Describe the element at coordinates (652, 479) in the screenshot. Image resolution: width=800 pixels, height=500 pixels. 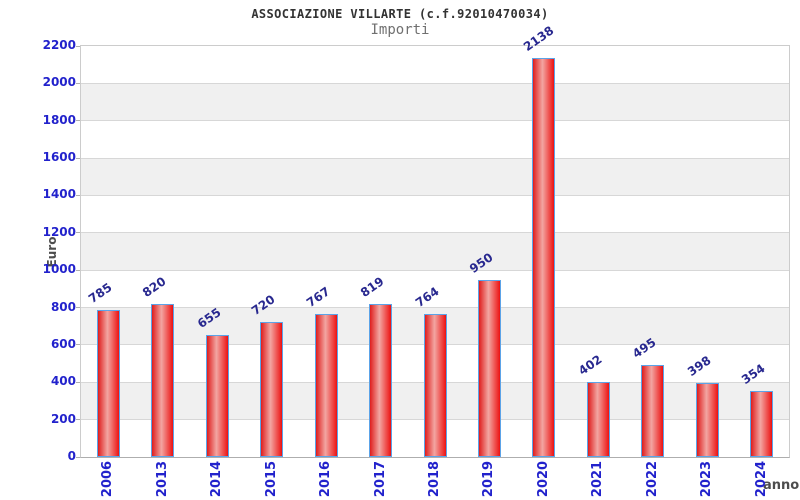
I see `x-tick-label: 2022` at that location.